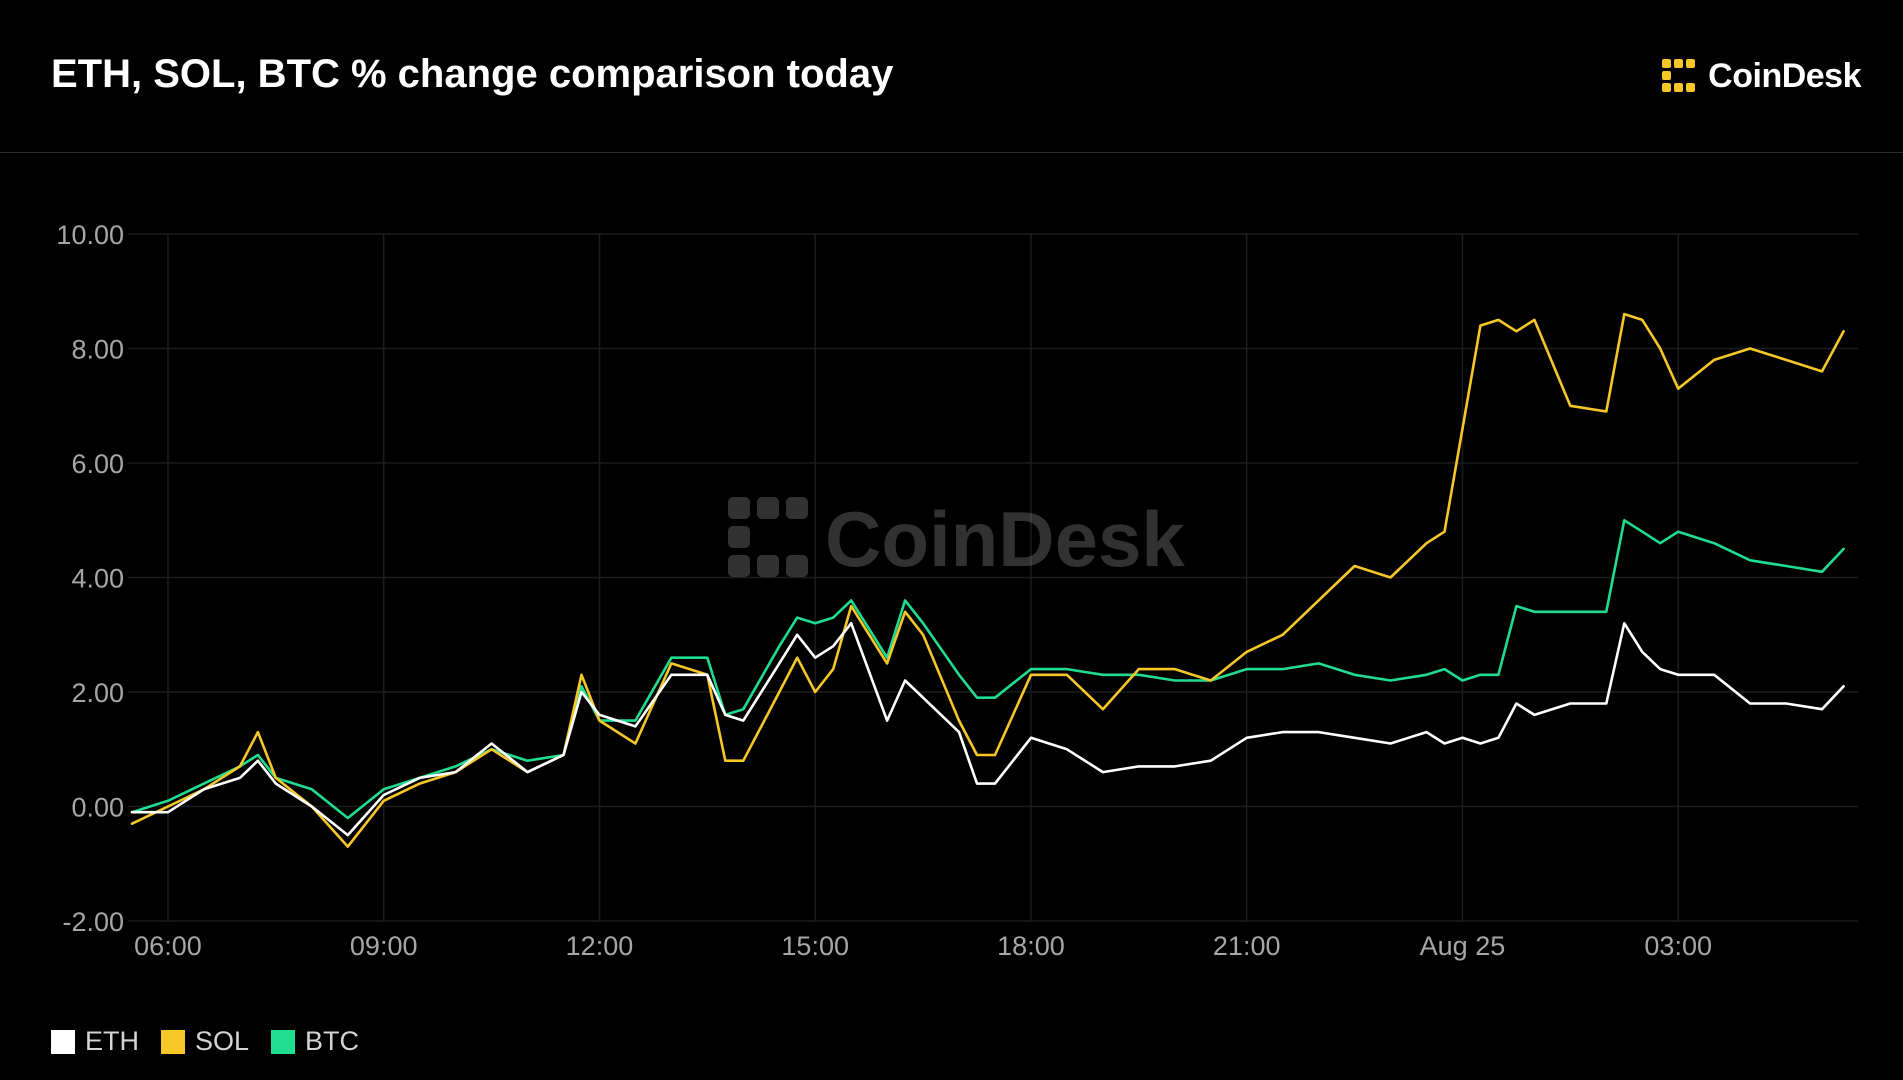  I want to click on brand-name: CoinDesk, so click(1784, 75).